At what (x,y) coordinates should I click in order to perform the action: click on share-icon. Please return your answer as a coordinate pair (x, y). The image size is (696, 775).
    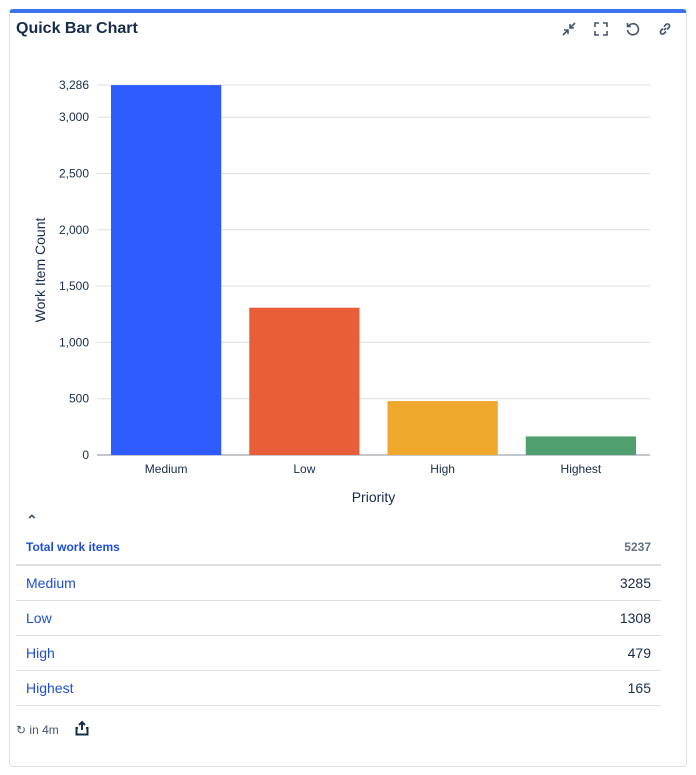
    Looking at the image, I should click on (82, 729).